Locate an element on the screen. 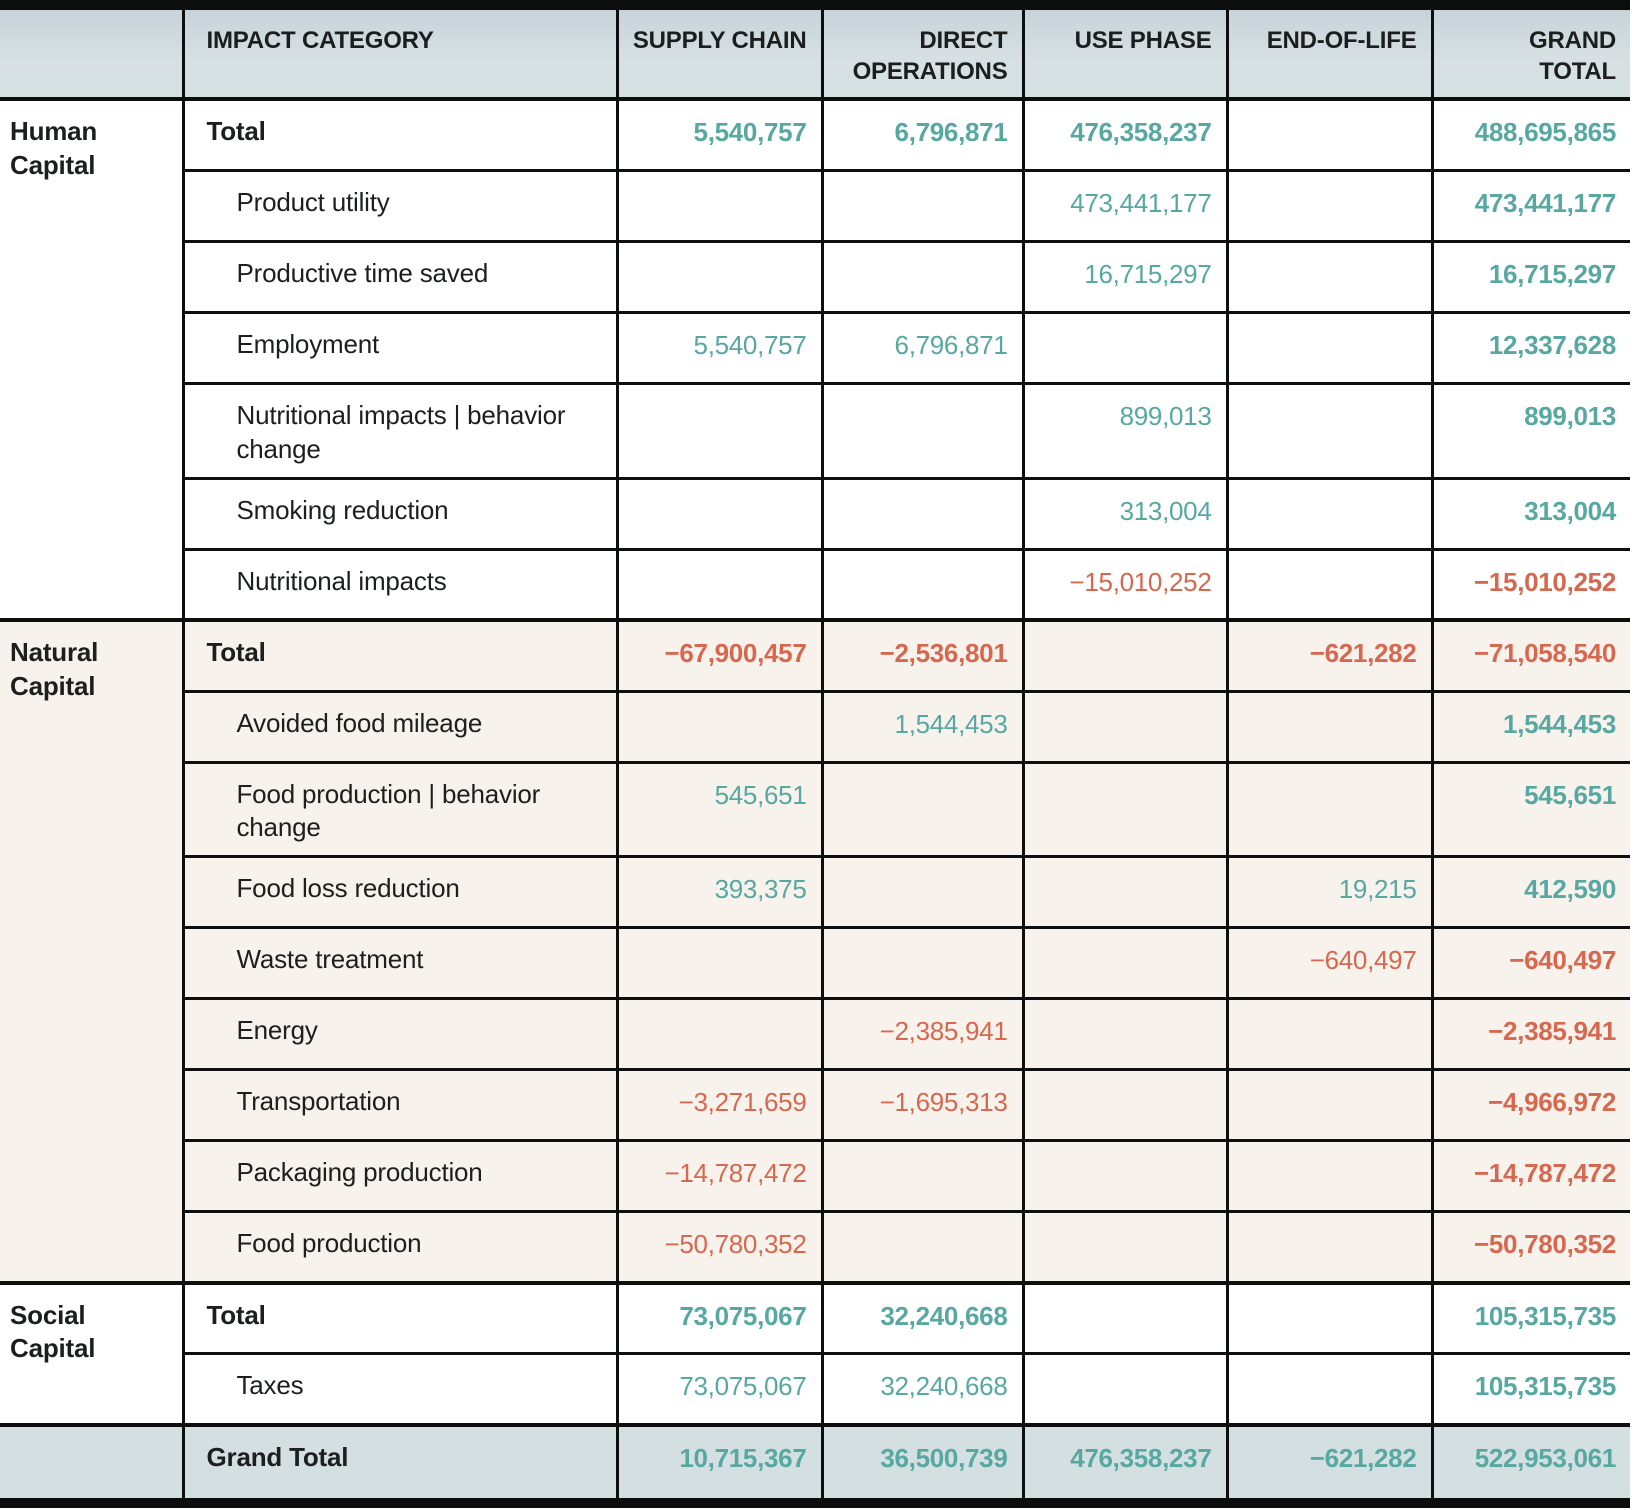  table-row-human-capital-smoking-reduction: Smoking reduction 313,004 313,004 is located at coordinates (815, 513).